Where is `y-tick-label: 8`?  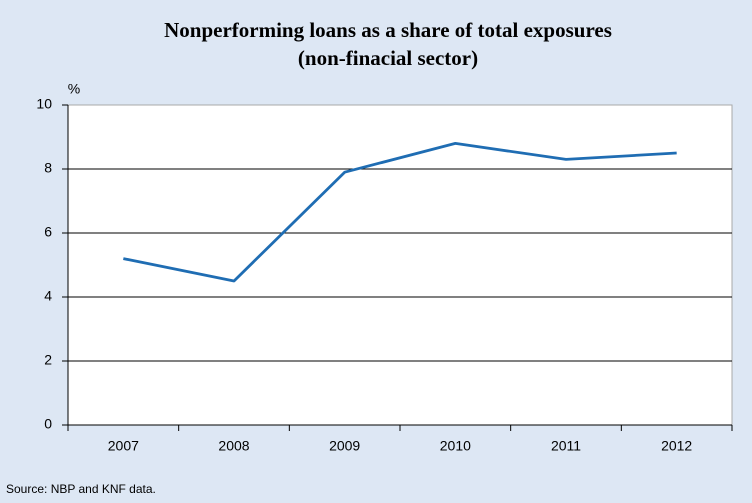 y-tick-label: 8 is located at coordinates (48, 168).